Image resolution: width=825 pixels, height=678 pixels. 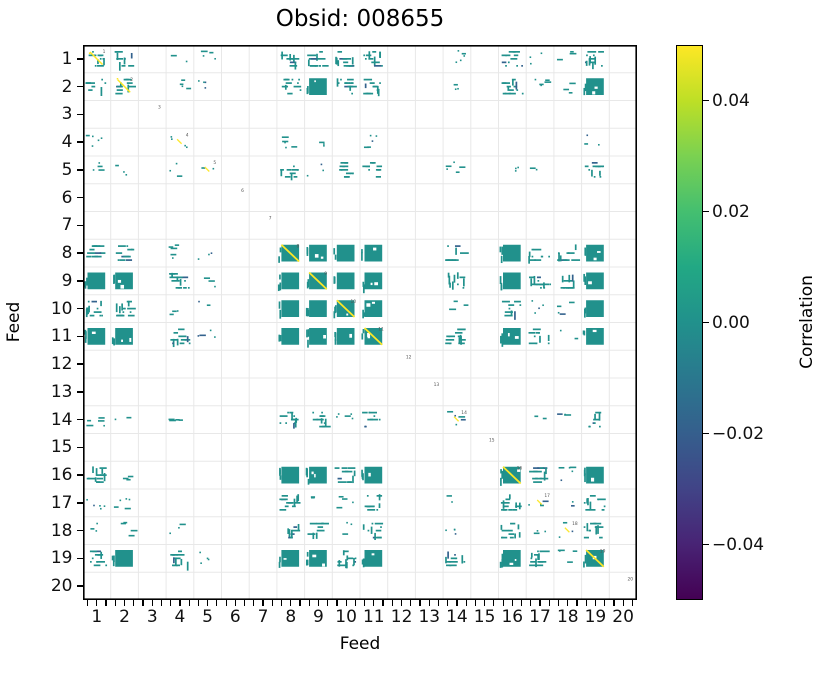 What do you see at coordinates (61, 364) in the screenshot?
I see `y-tick-label: 12` at bounding box center [61, 364].